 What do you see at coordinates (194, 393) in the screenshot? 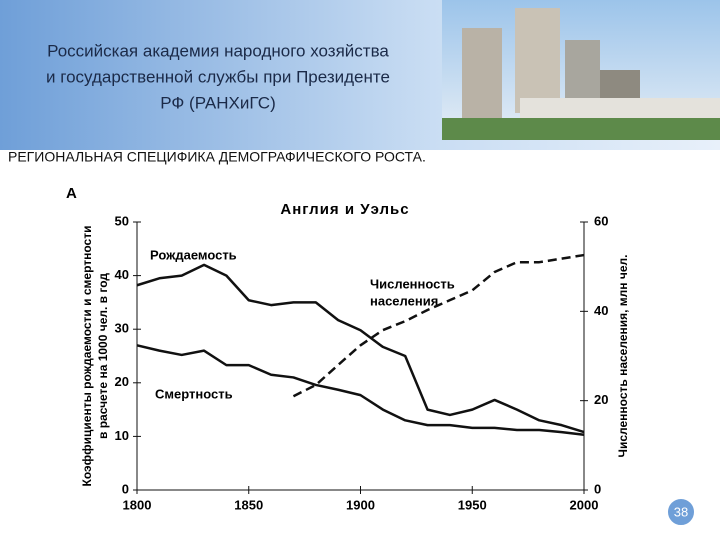
I see `series-label: Смертность` at bounding box center [194, 393].